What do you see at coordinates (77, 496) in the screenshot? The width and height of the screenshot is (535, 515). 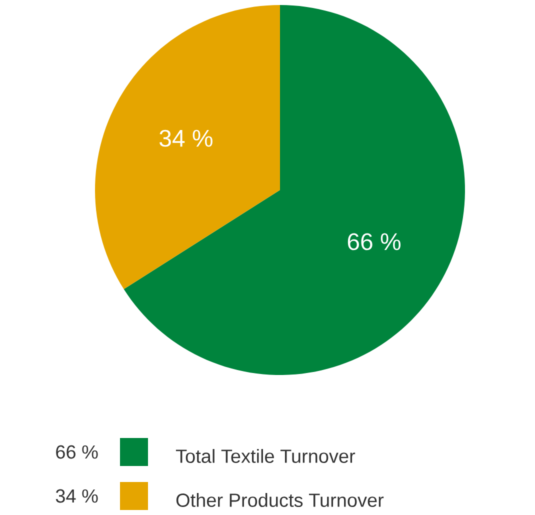 I see `text: 34 %` at bounding box center [77, 496].